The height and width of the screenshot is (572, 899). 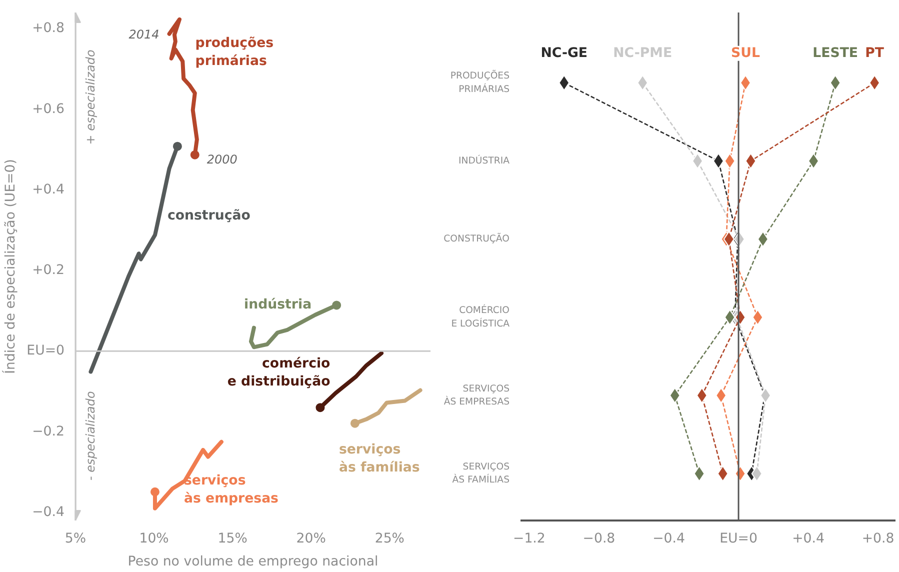 What do you see at coordinates (233, 539) in the screenshot?
I see `x-tick-label: 15%` at bounding box center [233, 539].